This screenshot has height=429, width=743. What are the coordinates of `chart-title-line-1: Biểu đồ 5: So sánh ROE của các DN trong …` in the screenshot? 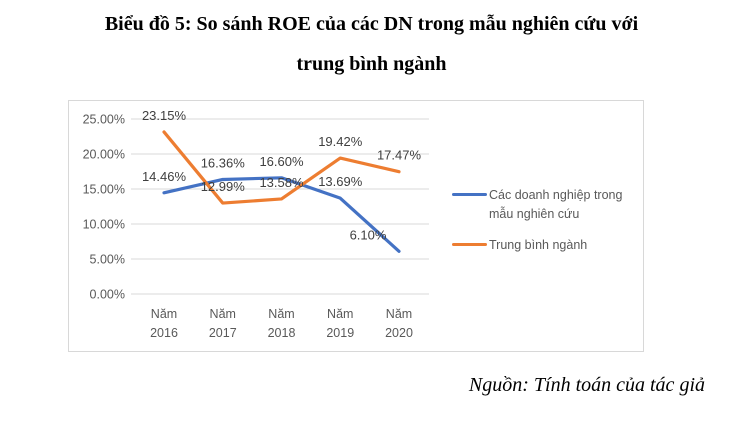 It's located at (371, 24).